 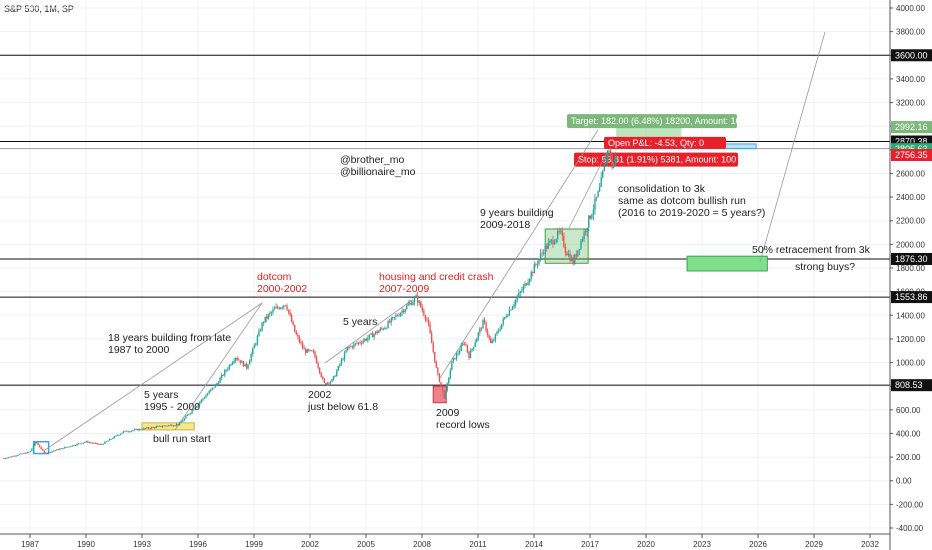 What do you see at coordinates (870, 544) in the screenshot?
I see `x-tick-label: 2032` at bounding box center [870, 544].